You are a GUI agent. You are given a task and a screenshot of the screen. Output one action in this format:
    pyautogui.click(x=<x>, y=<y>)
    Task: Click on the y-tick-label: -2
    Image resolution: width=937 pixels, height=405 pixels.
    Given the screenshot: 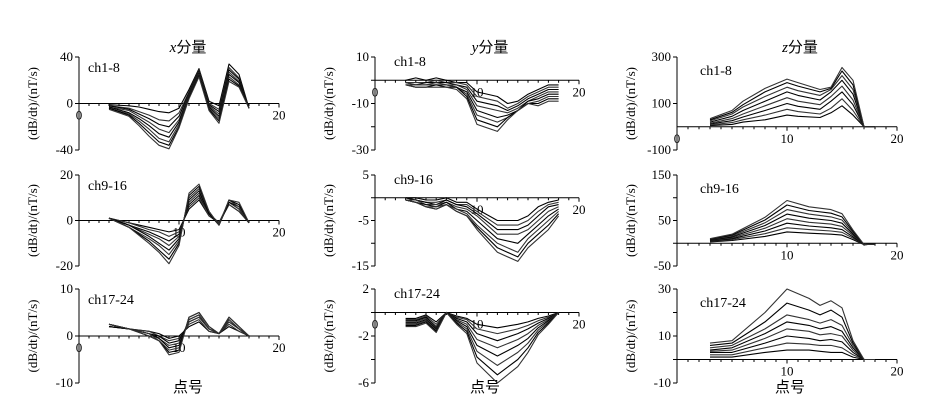 What is the action you would take?
    pyautogui.click(x=363, y=335)
    